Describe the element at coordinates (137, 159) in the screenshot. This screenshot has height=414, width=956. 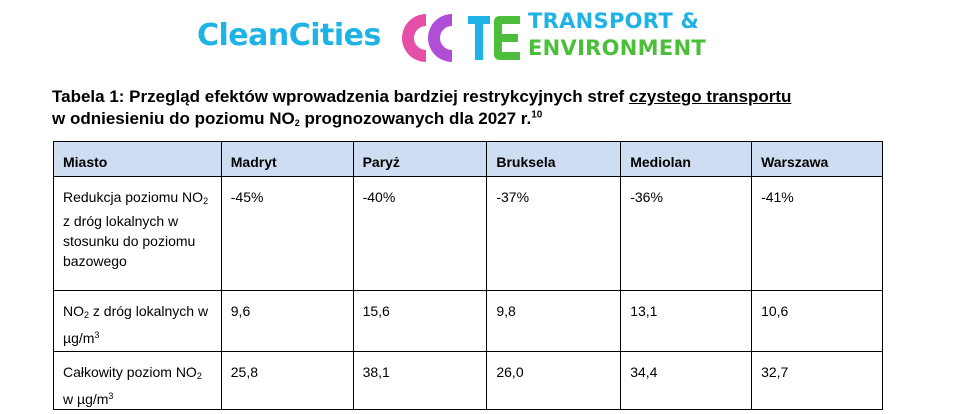
I see `header-cell: Miasto` at that location.